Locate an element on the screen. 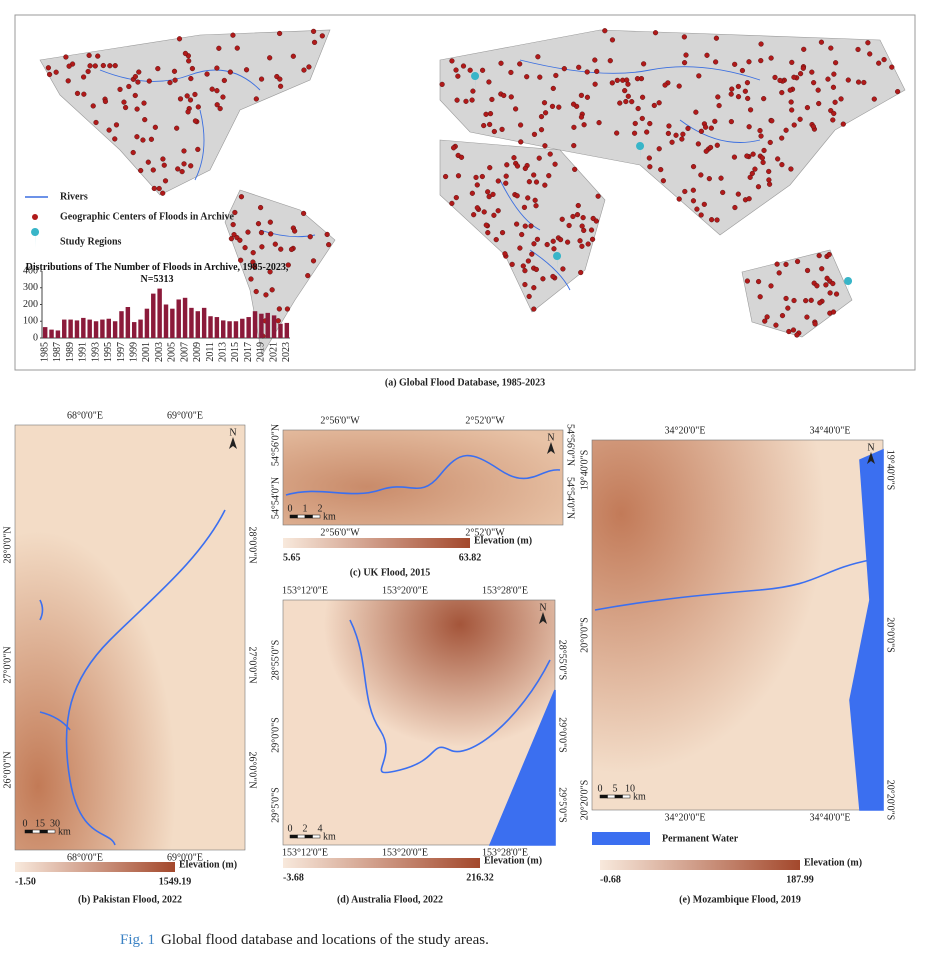  y-tick-label: 0 is located at coordinates (35, 337).